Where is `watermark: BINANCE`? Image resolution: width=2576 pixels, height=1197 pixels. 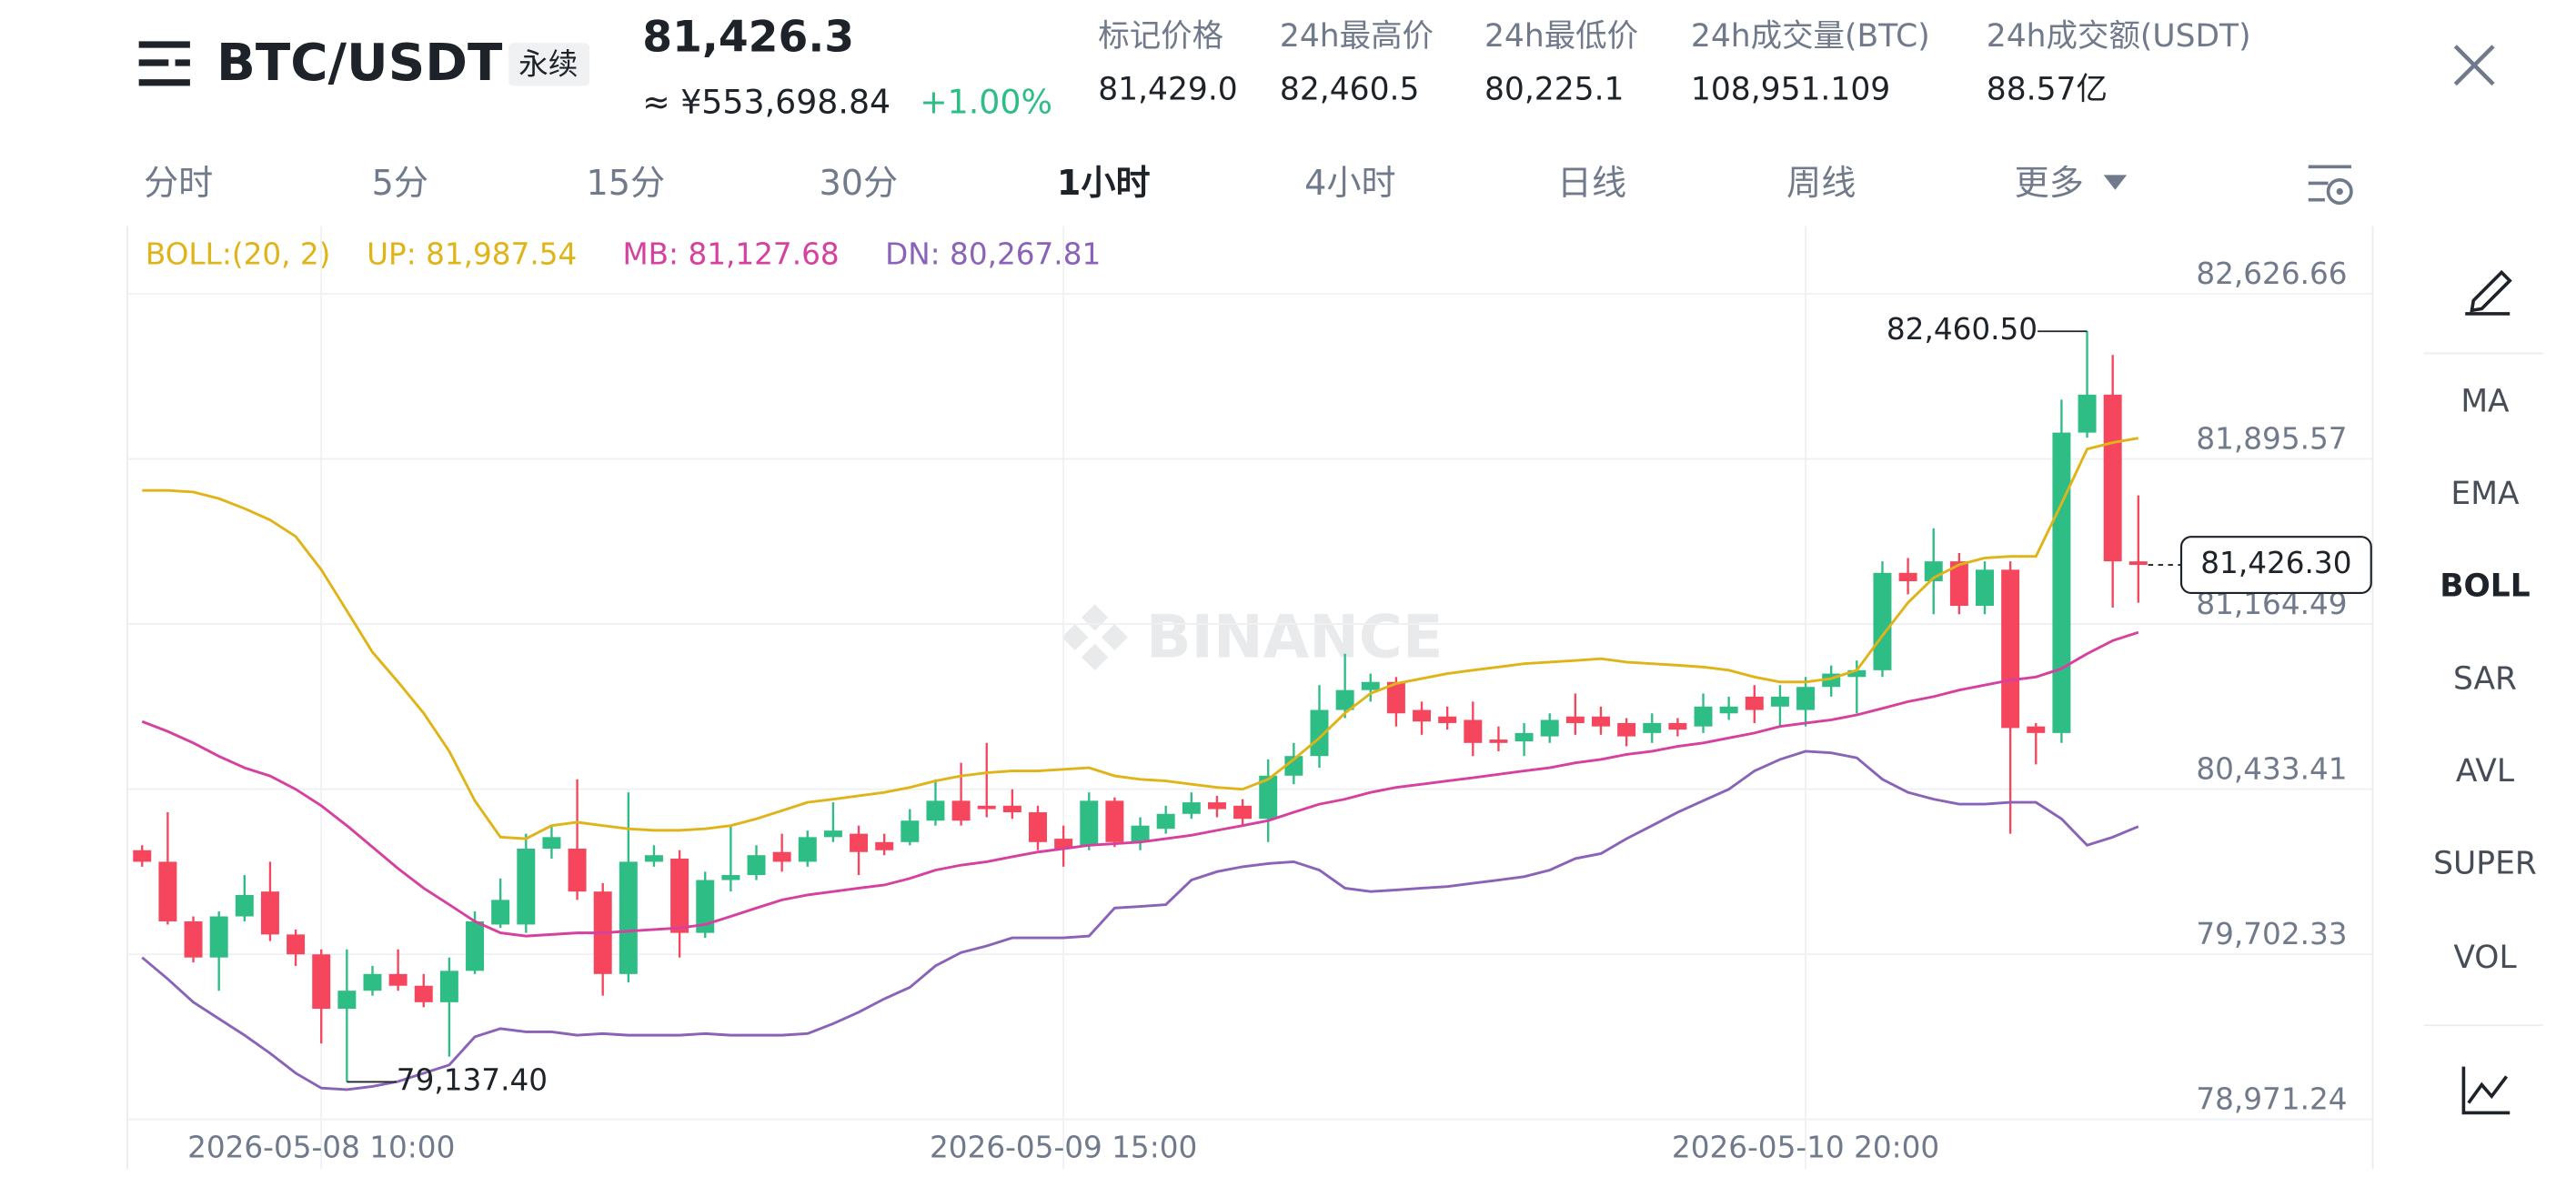 watermark: BINANCE is located at coordinates (1295, 636).